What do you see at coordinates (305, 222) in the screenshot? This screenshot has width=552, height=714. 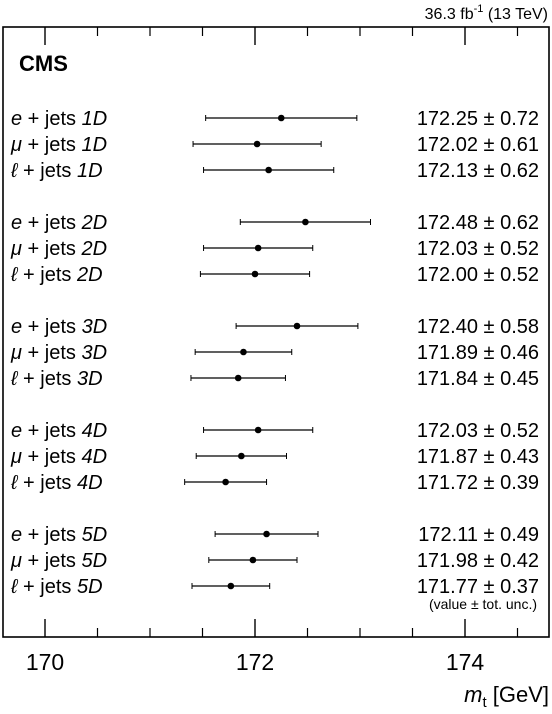 I see `point-e-jets-2d` at bounding box center [305, 222].